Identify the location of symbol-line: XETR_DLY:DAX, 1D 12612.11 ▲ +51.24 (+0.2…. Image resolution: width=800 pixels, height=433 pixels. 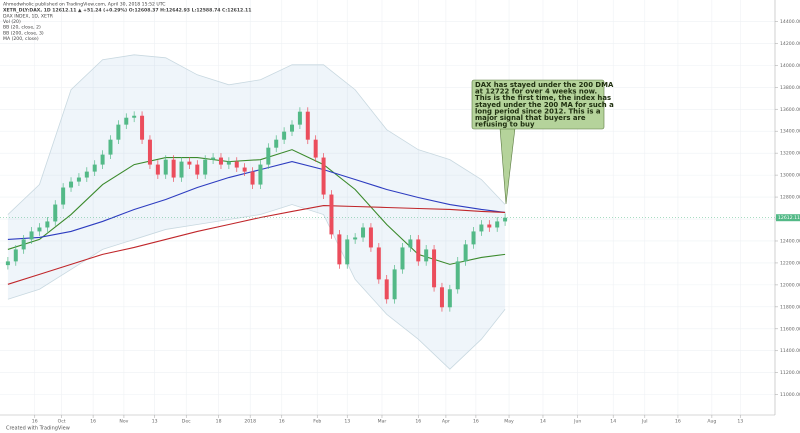
(127, 11).